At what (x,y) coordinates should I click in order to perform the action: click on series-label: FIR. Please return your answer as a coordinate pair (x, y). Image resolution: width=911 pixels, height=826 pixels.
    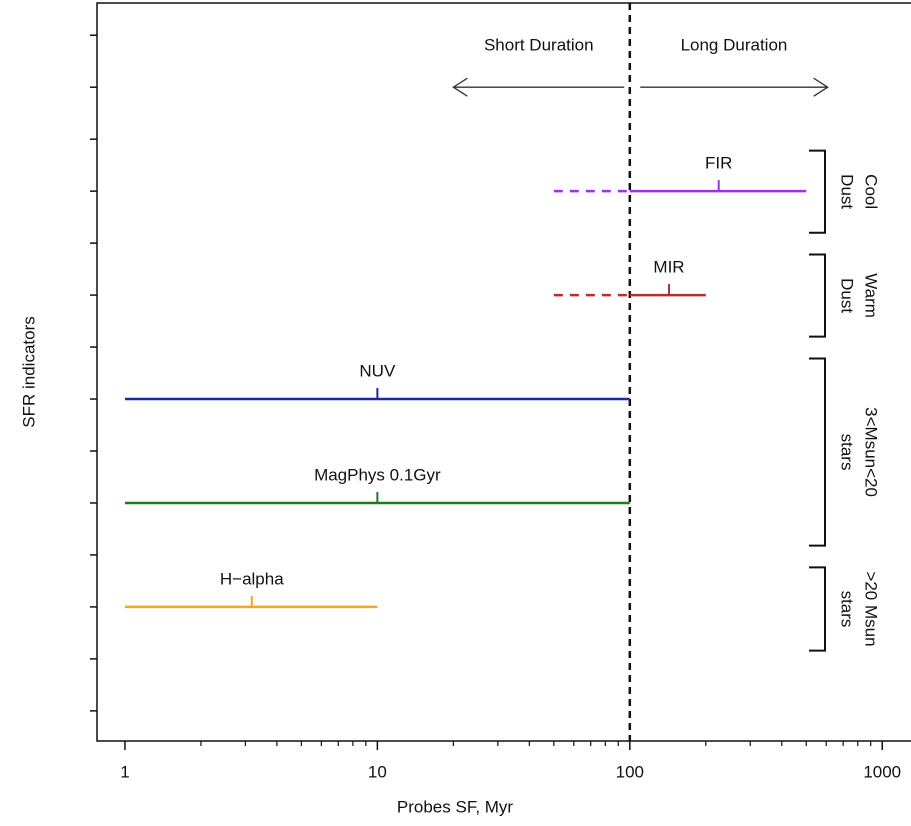
    Looking at the image, I should click on (718, 163).